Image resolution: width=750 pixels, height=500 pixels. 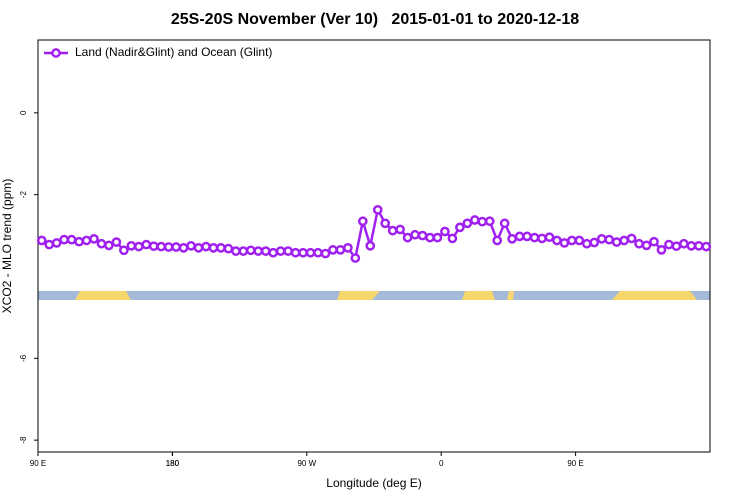 I want to click on y-tick-label: 0, so click(x=23, y=112).